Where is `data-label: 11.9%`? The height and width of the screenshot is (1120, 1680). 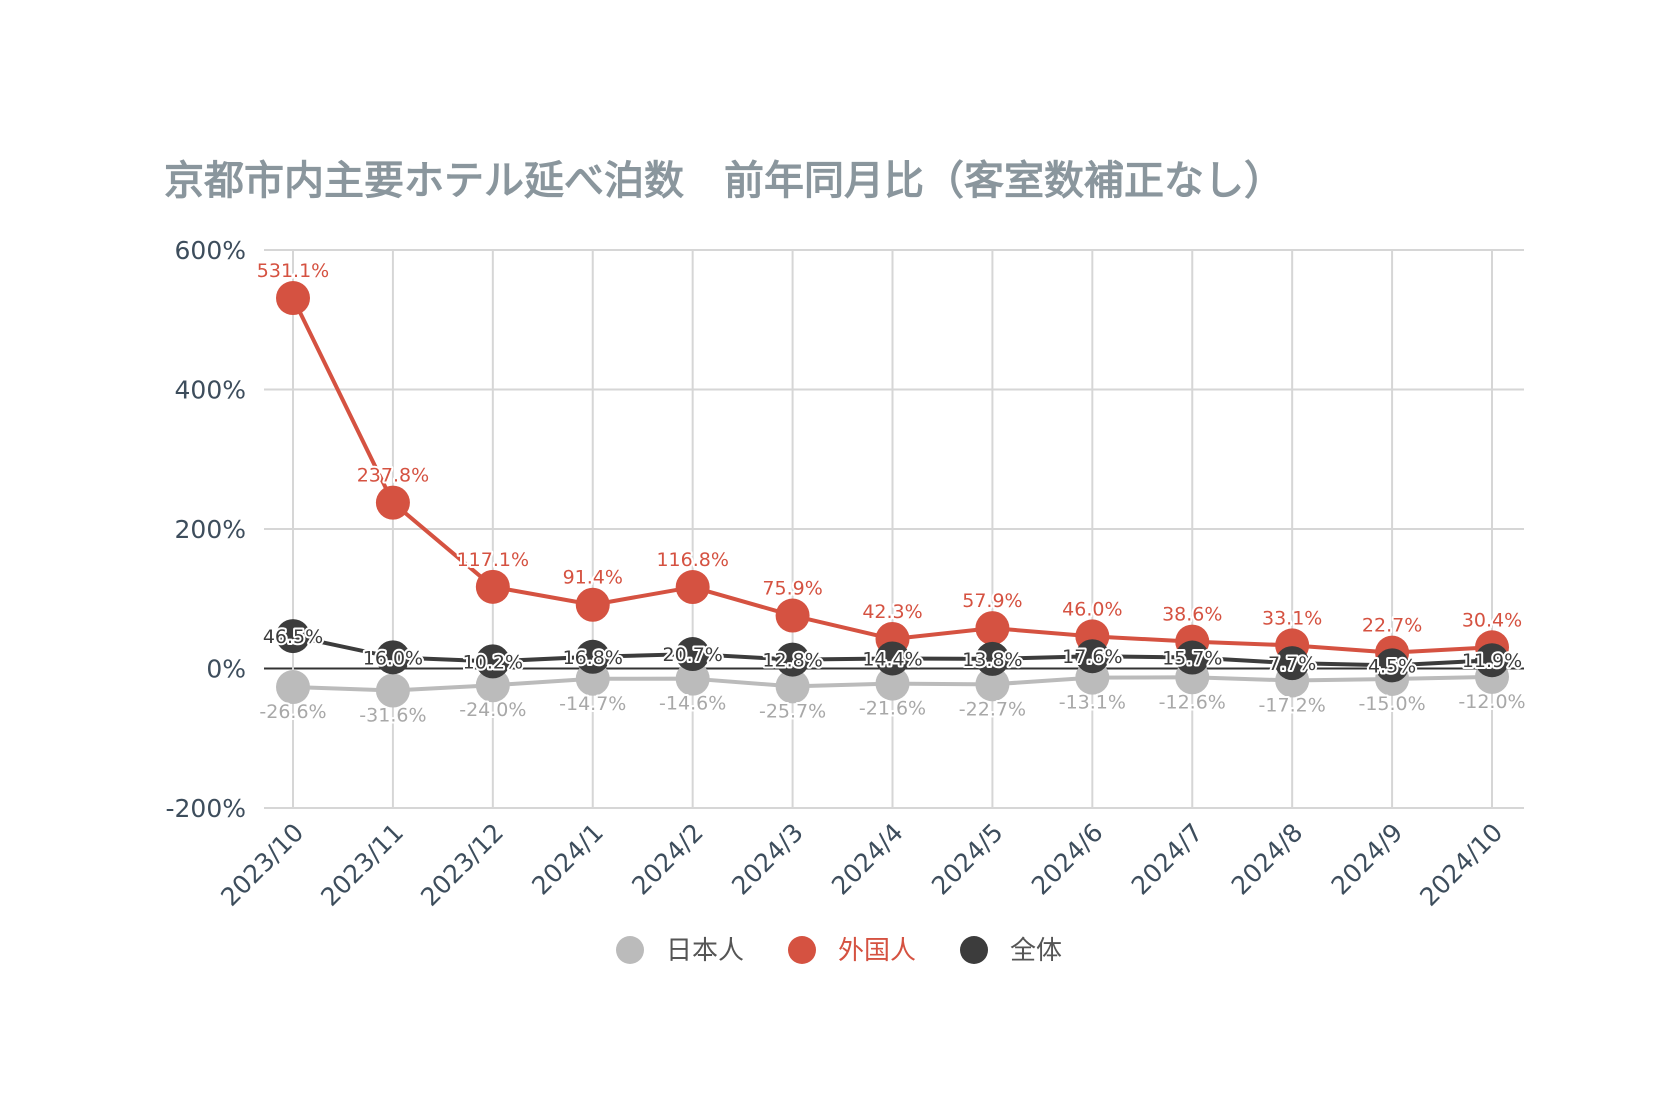
data-label: 11.9% is located at coordinates (1492, 661).